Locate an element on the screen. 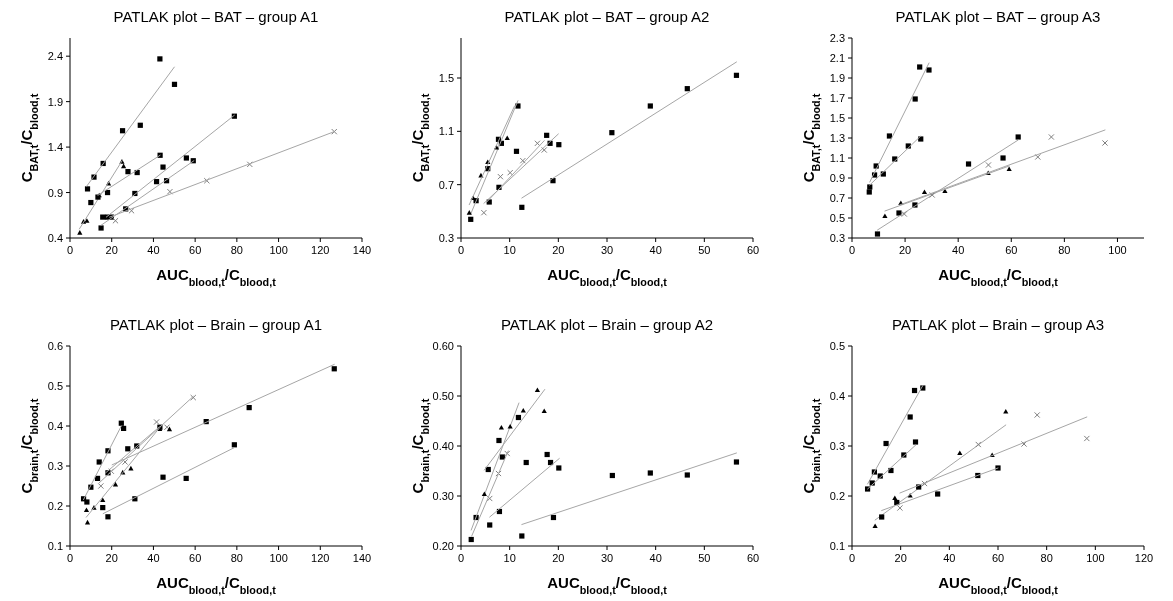 The height and width of the screenshot is (601, 1173). y-tick-label: 0.40 is located at coordinates (443, 446).